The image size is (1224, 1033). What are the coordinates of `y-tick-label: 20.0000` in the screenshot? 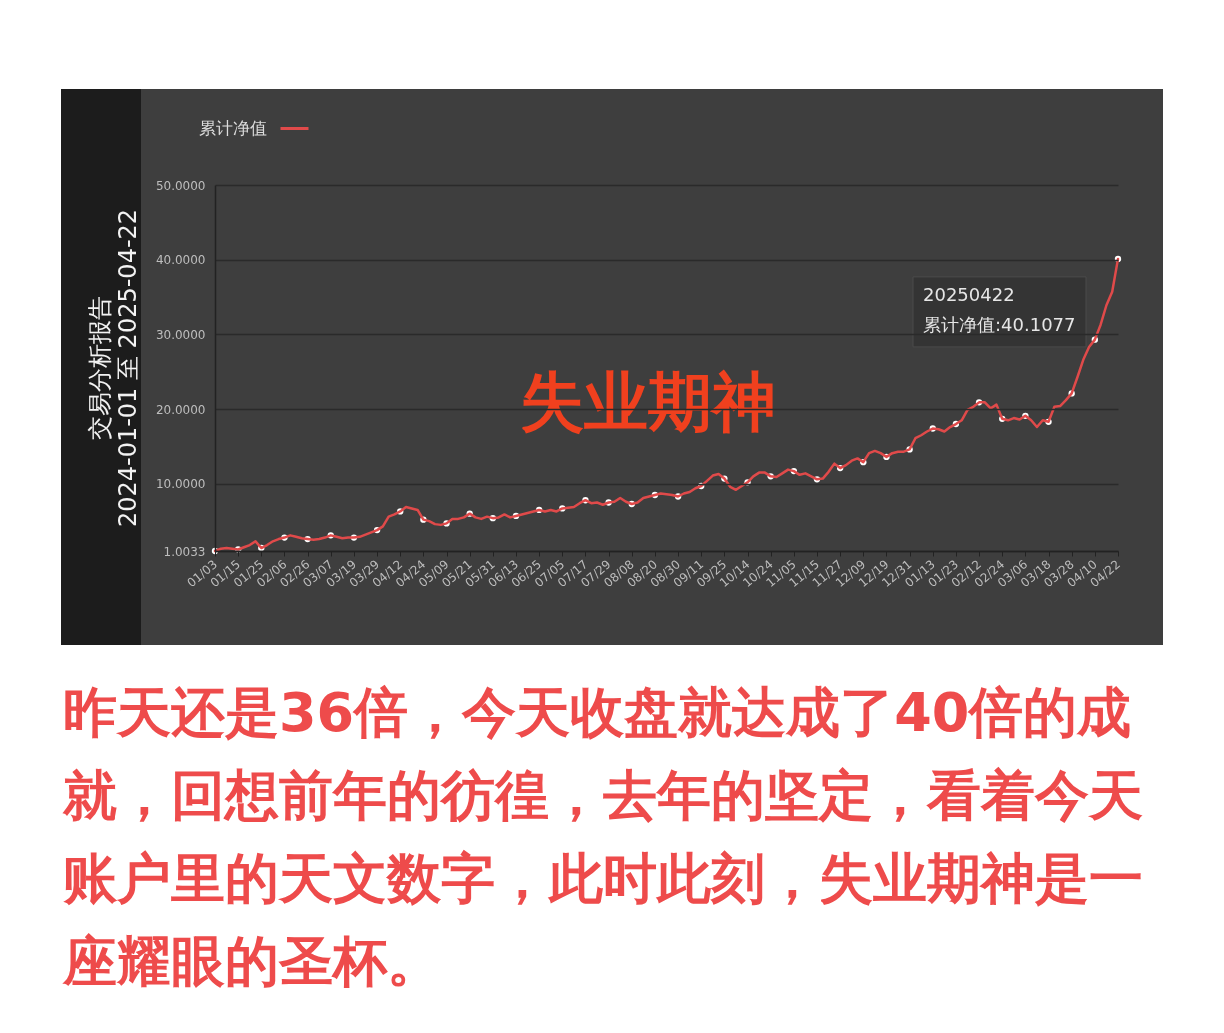 It's located at (180, 409).